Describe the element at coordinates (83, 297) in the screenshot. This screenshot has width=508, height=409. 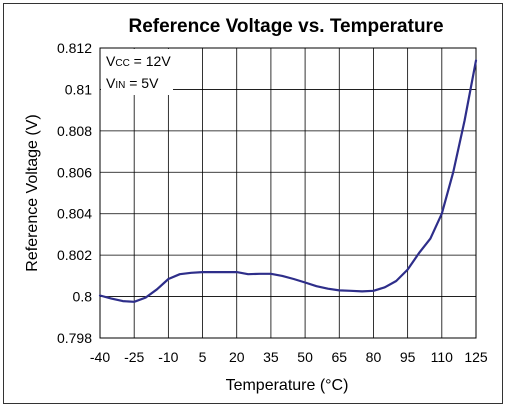
I see `y-tick-label: 0.8` at that location.